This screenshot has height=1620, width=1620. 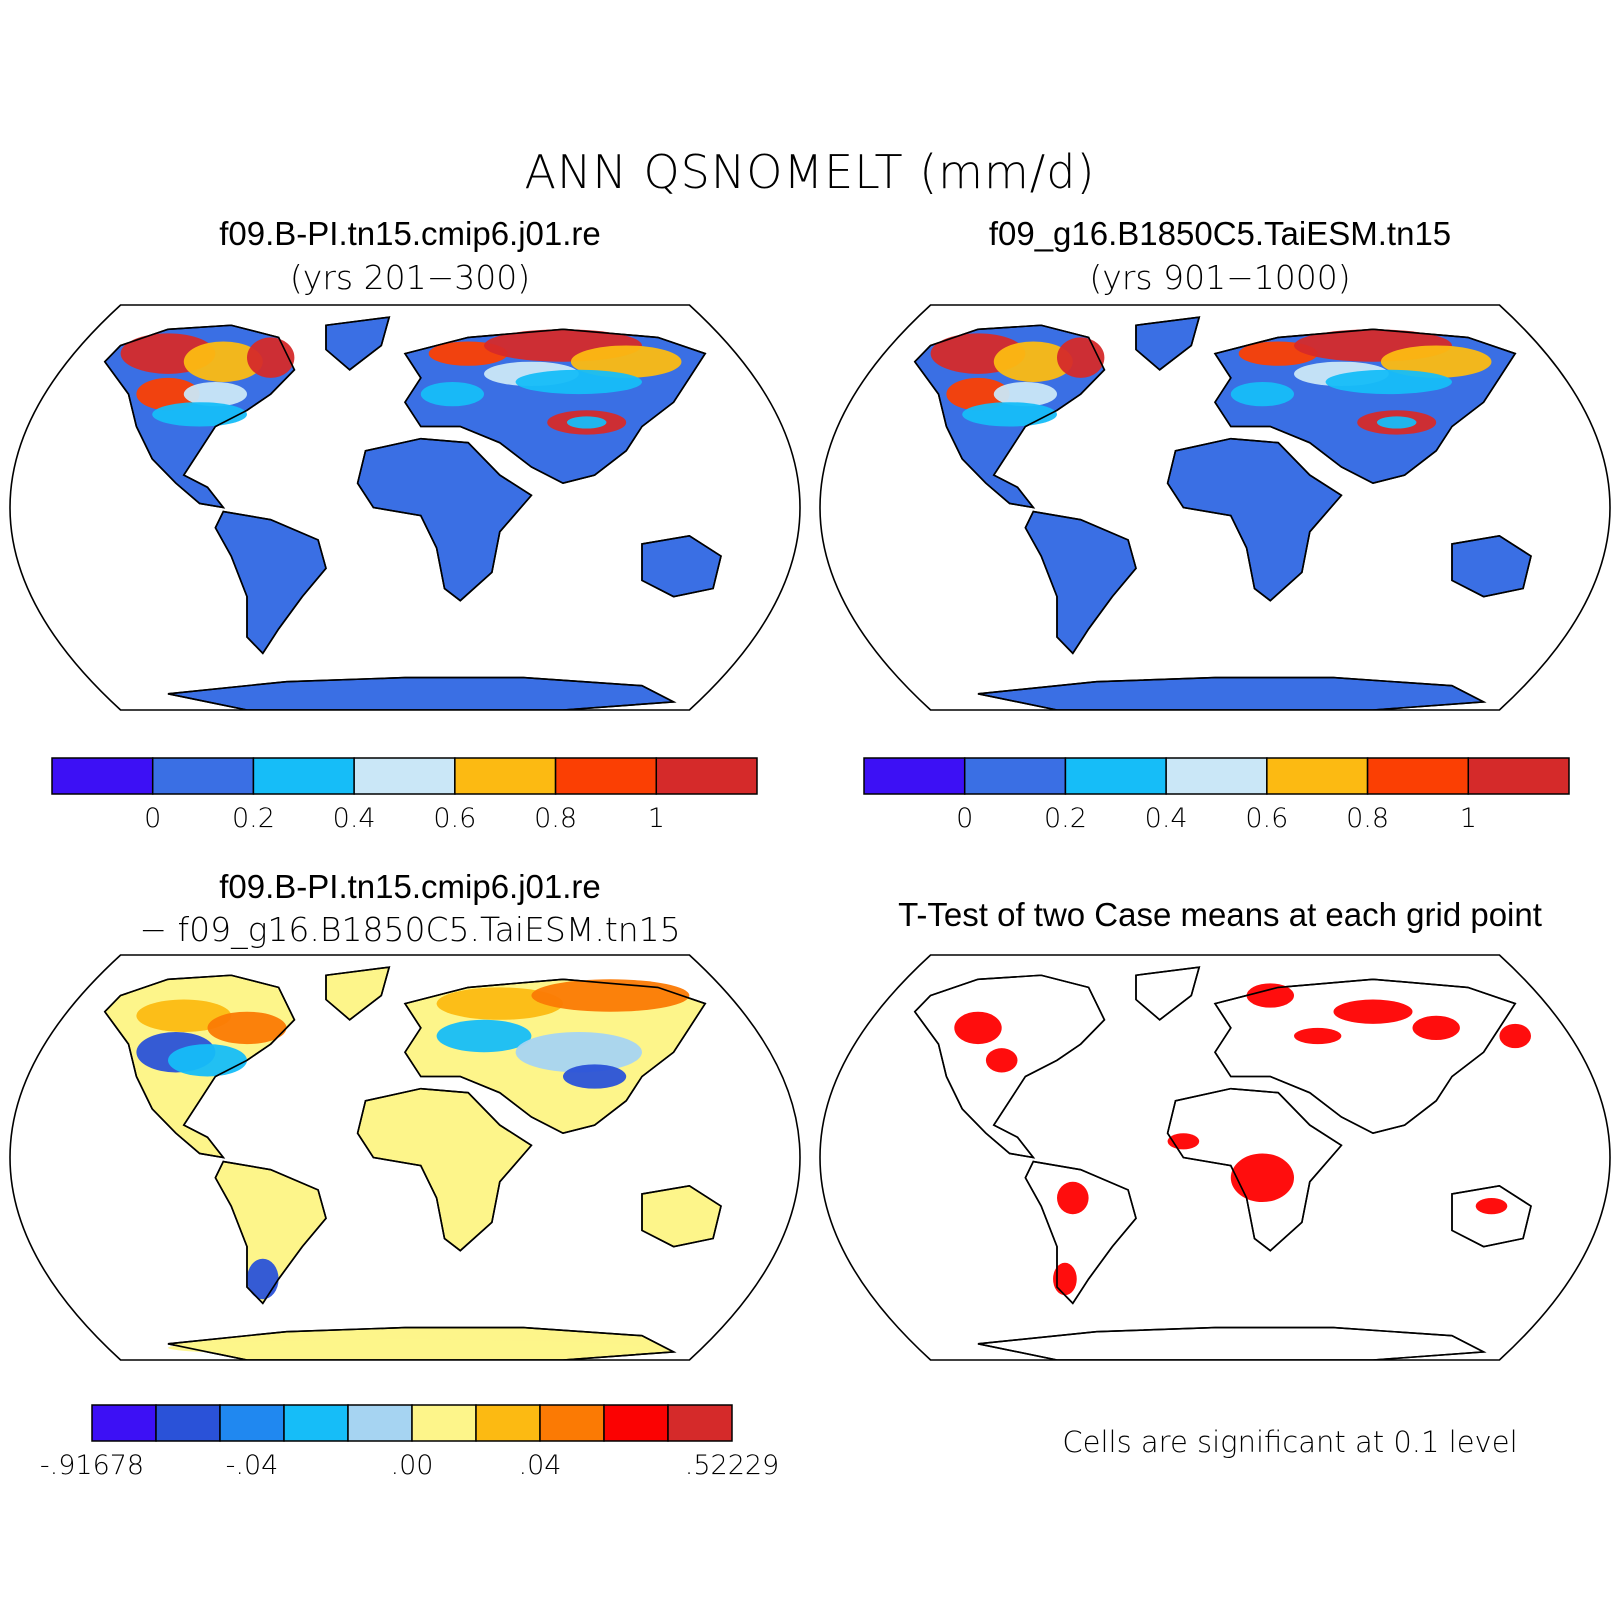 What do you see at coordinates (810, 172) in the screenshot?
I see `figure-title: ANN QSNOMELT (mm/d)` at bounding box center [810, 172].